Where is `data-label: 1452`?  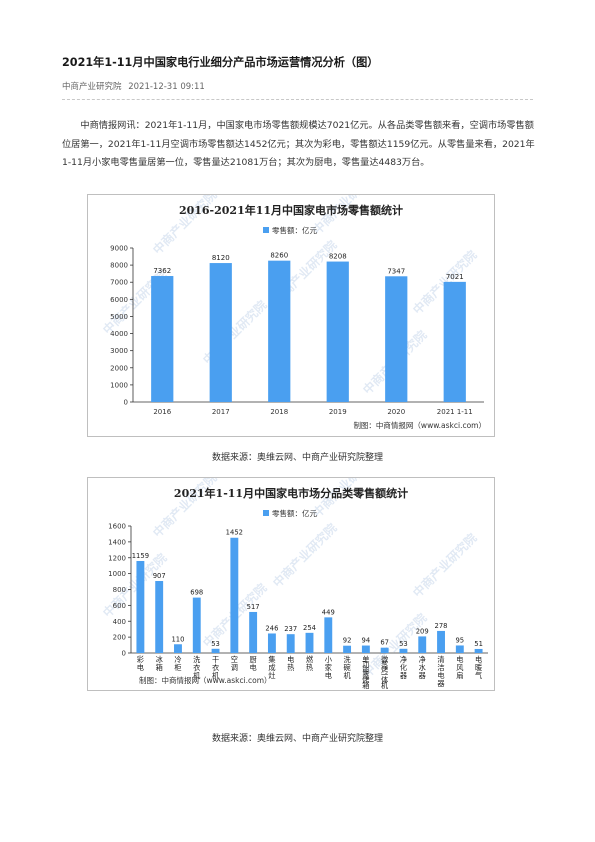
data-label: 1452 is located at coordinates (234, 533).